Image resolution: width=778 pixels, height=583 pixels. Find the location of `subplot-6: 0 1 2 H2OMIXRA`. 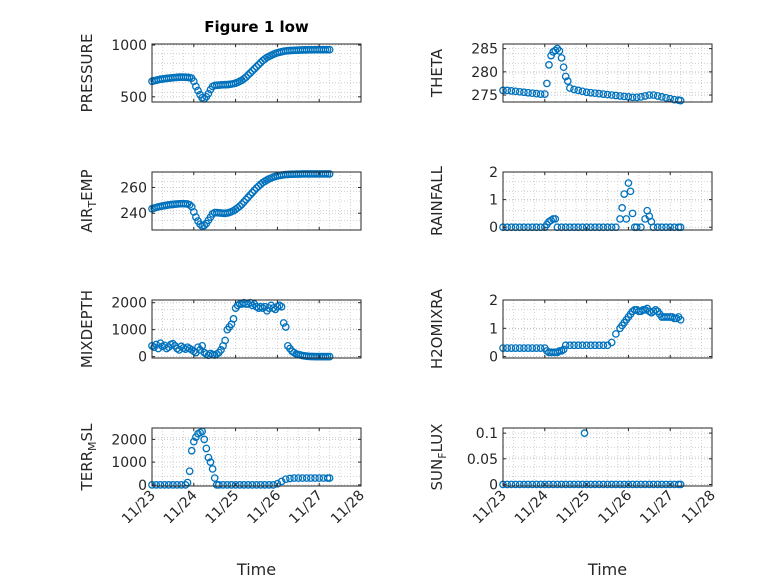

subplot-6: 0 1 2 H2OMIXRA is located at coordinates (570, 328).